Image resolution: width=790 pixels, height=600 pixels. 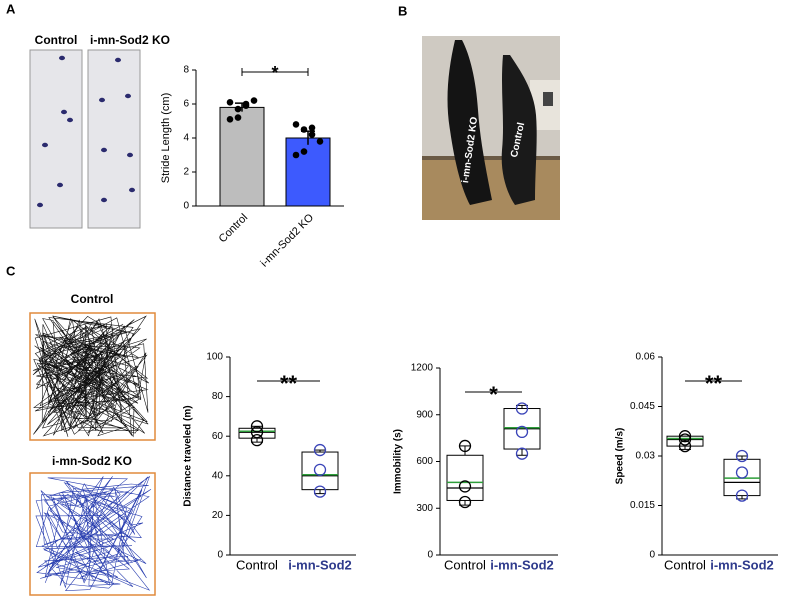 I want to click on y-axis-label: Distance traveled (m), so click(x=188, y=455).